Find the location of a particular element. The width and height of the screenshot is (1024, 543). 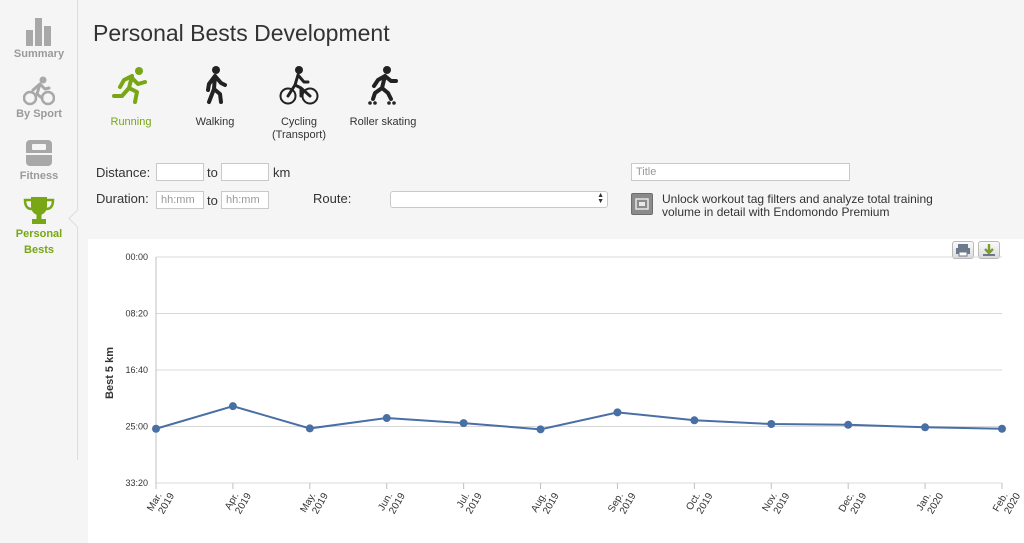

x-tick-label: Aug.2019 is located at coordinates (545, 502).